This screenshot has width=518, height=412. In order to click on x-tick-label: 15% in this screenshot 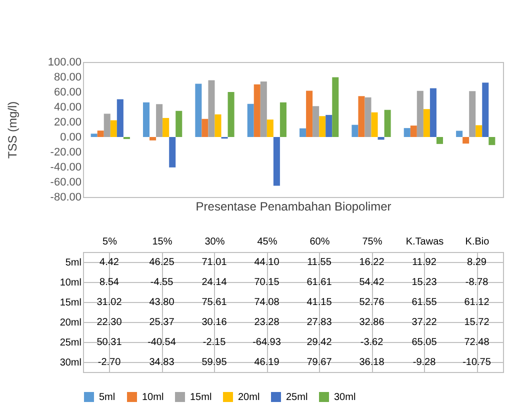, I will do `click(162, 242)`.